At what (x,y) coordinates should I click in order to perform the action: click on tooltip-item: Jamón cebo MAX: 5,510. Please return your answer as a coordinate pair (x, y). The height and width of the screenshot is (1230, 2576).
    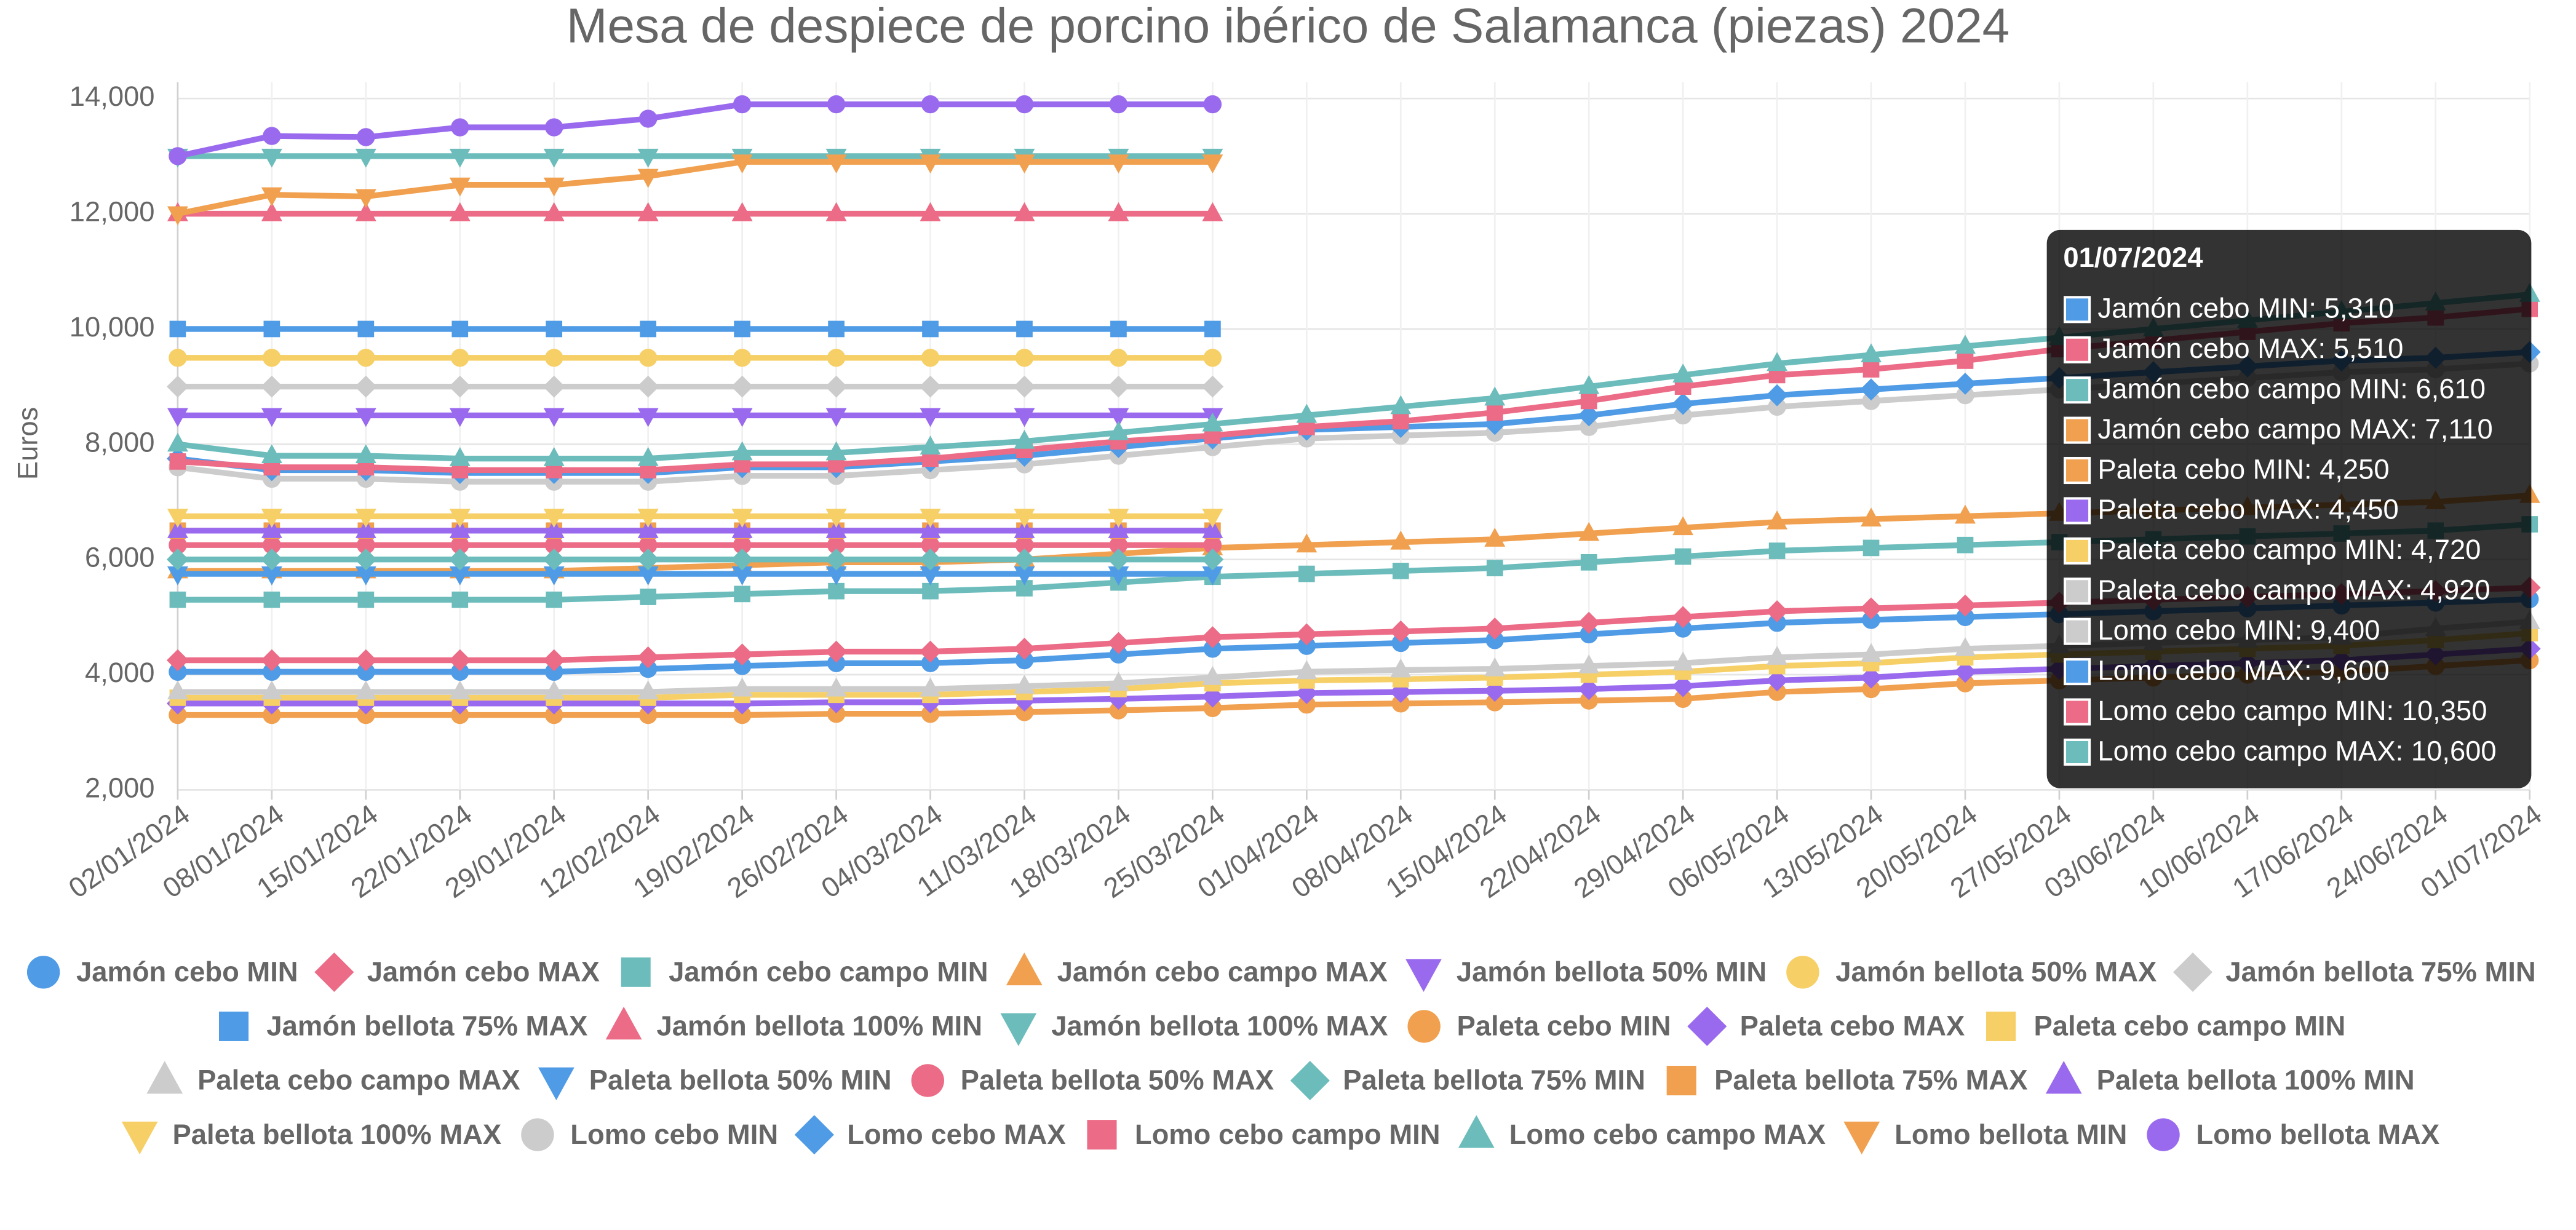
    Looking at the image, I should click on (2250, 348).